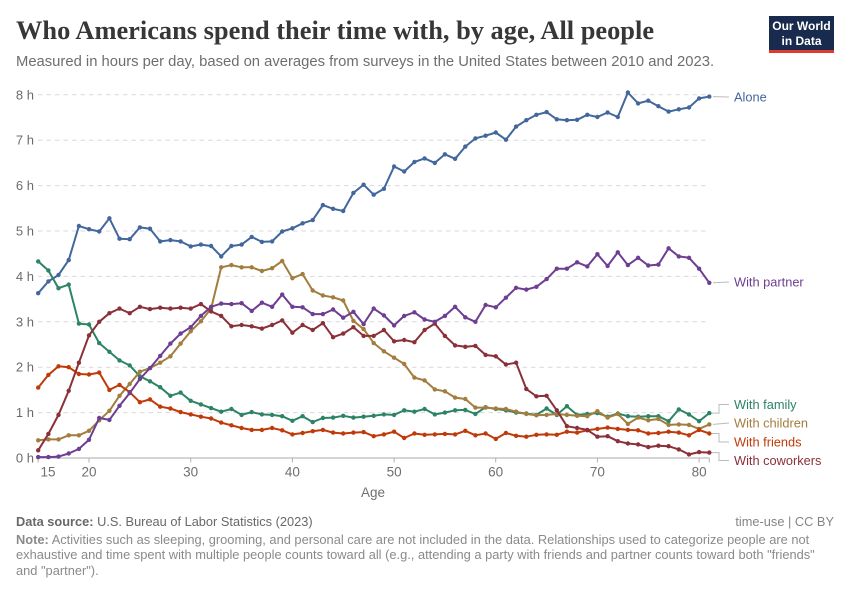  I want to click on svg-text: With children, so click(771, 423).